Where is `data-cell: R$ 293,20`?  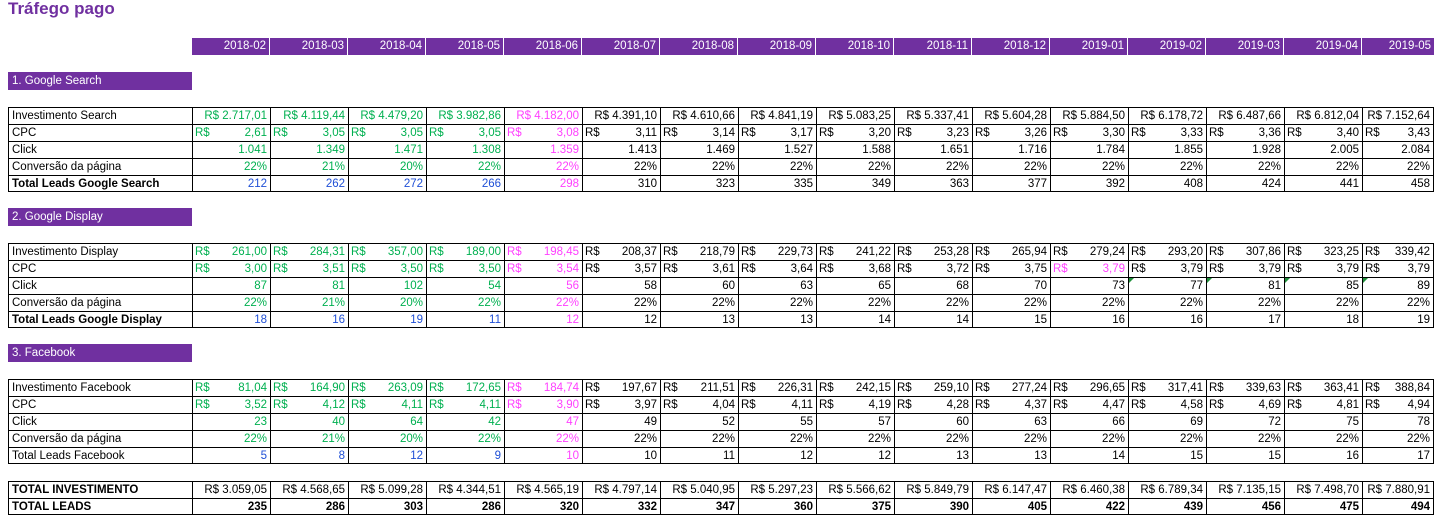
data-cell: R$ 293,20 is located at coordinates (1167, 251).